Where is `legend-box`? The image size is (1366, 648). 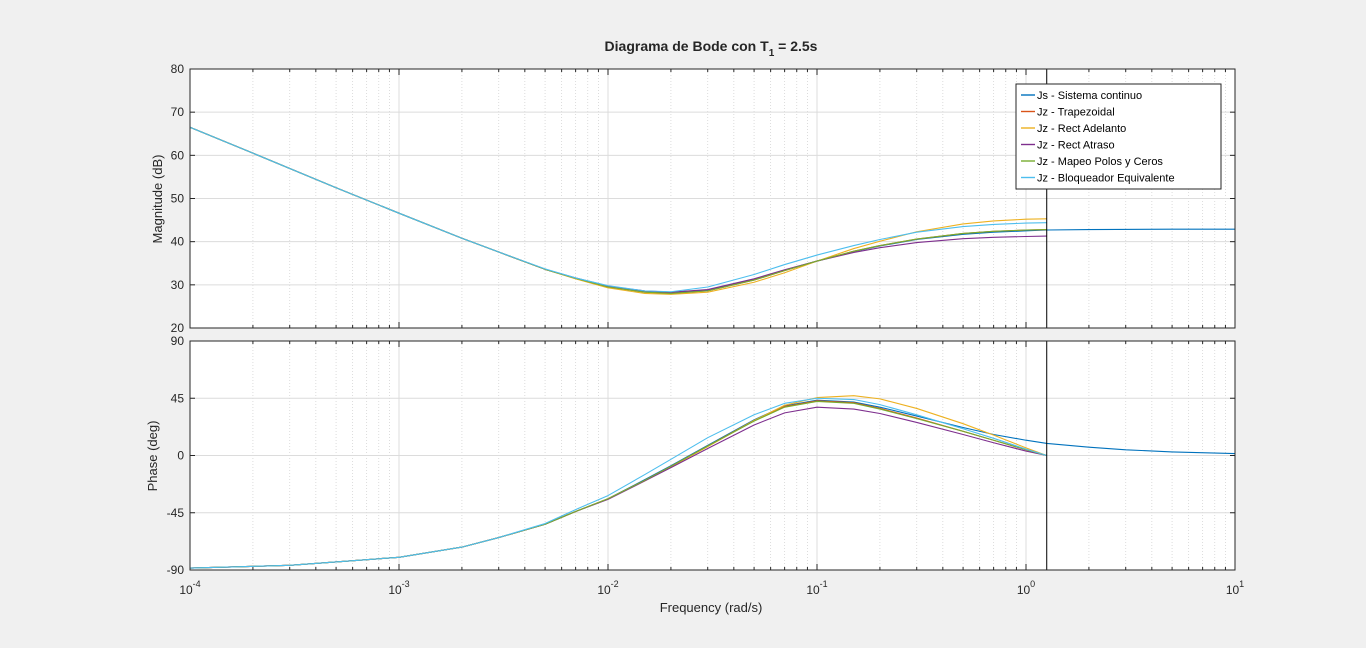
legend-box is located at coordinates (1118, 136).